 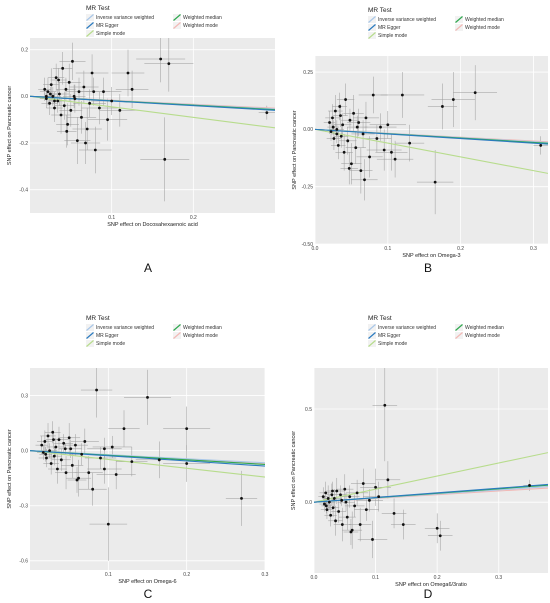 What do you see at coordinates (431, 585) in the screenshot?
I see `x-axis-label: SNP effect on Omega6/3ratio` at bounding box center [431, 585].